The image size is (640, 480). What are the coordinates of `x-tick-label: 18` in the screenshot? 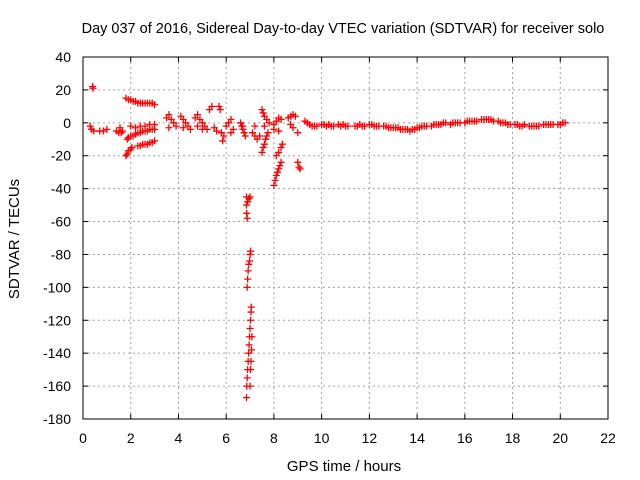 It's located at (513, 438).